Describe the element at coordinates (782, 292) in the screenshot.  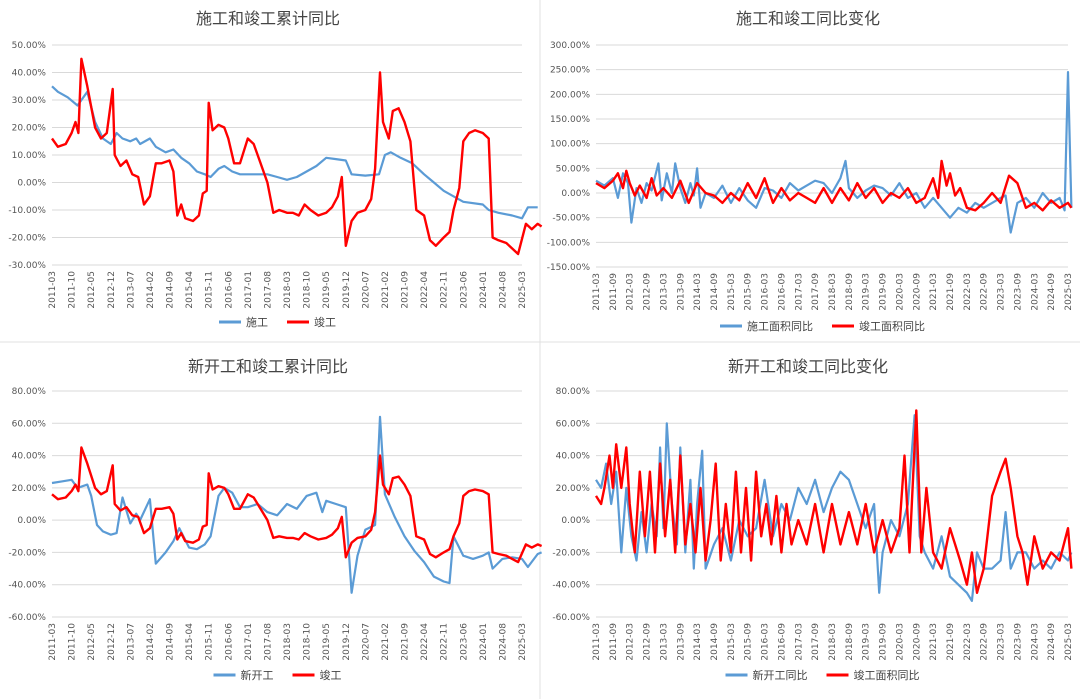
I see `x-tick-label: 2016-09` at that location.